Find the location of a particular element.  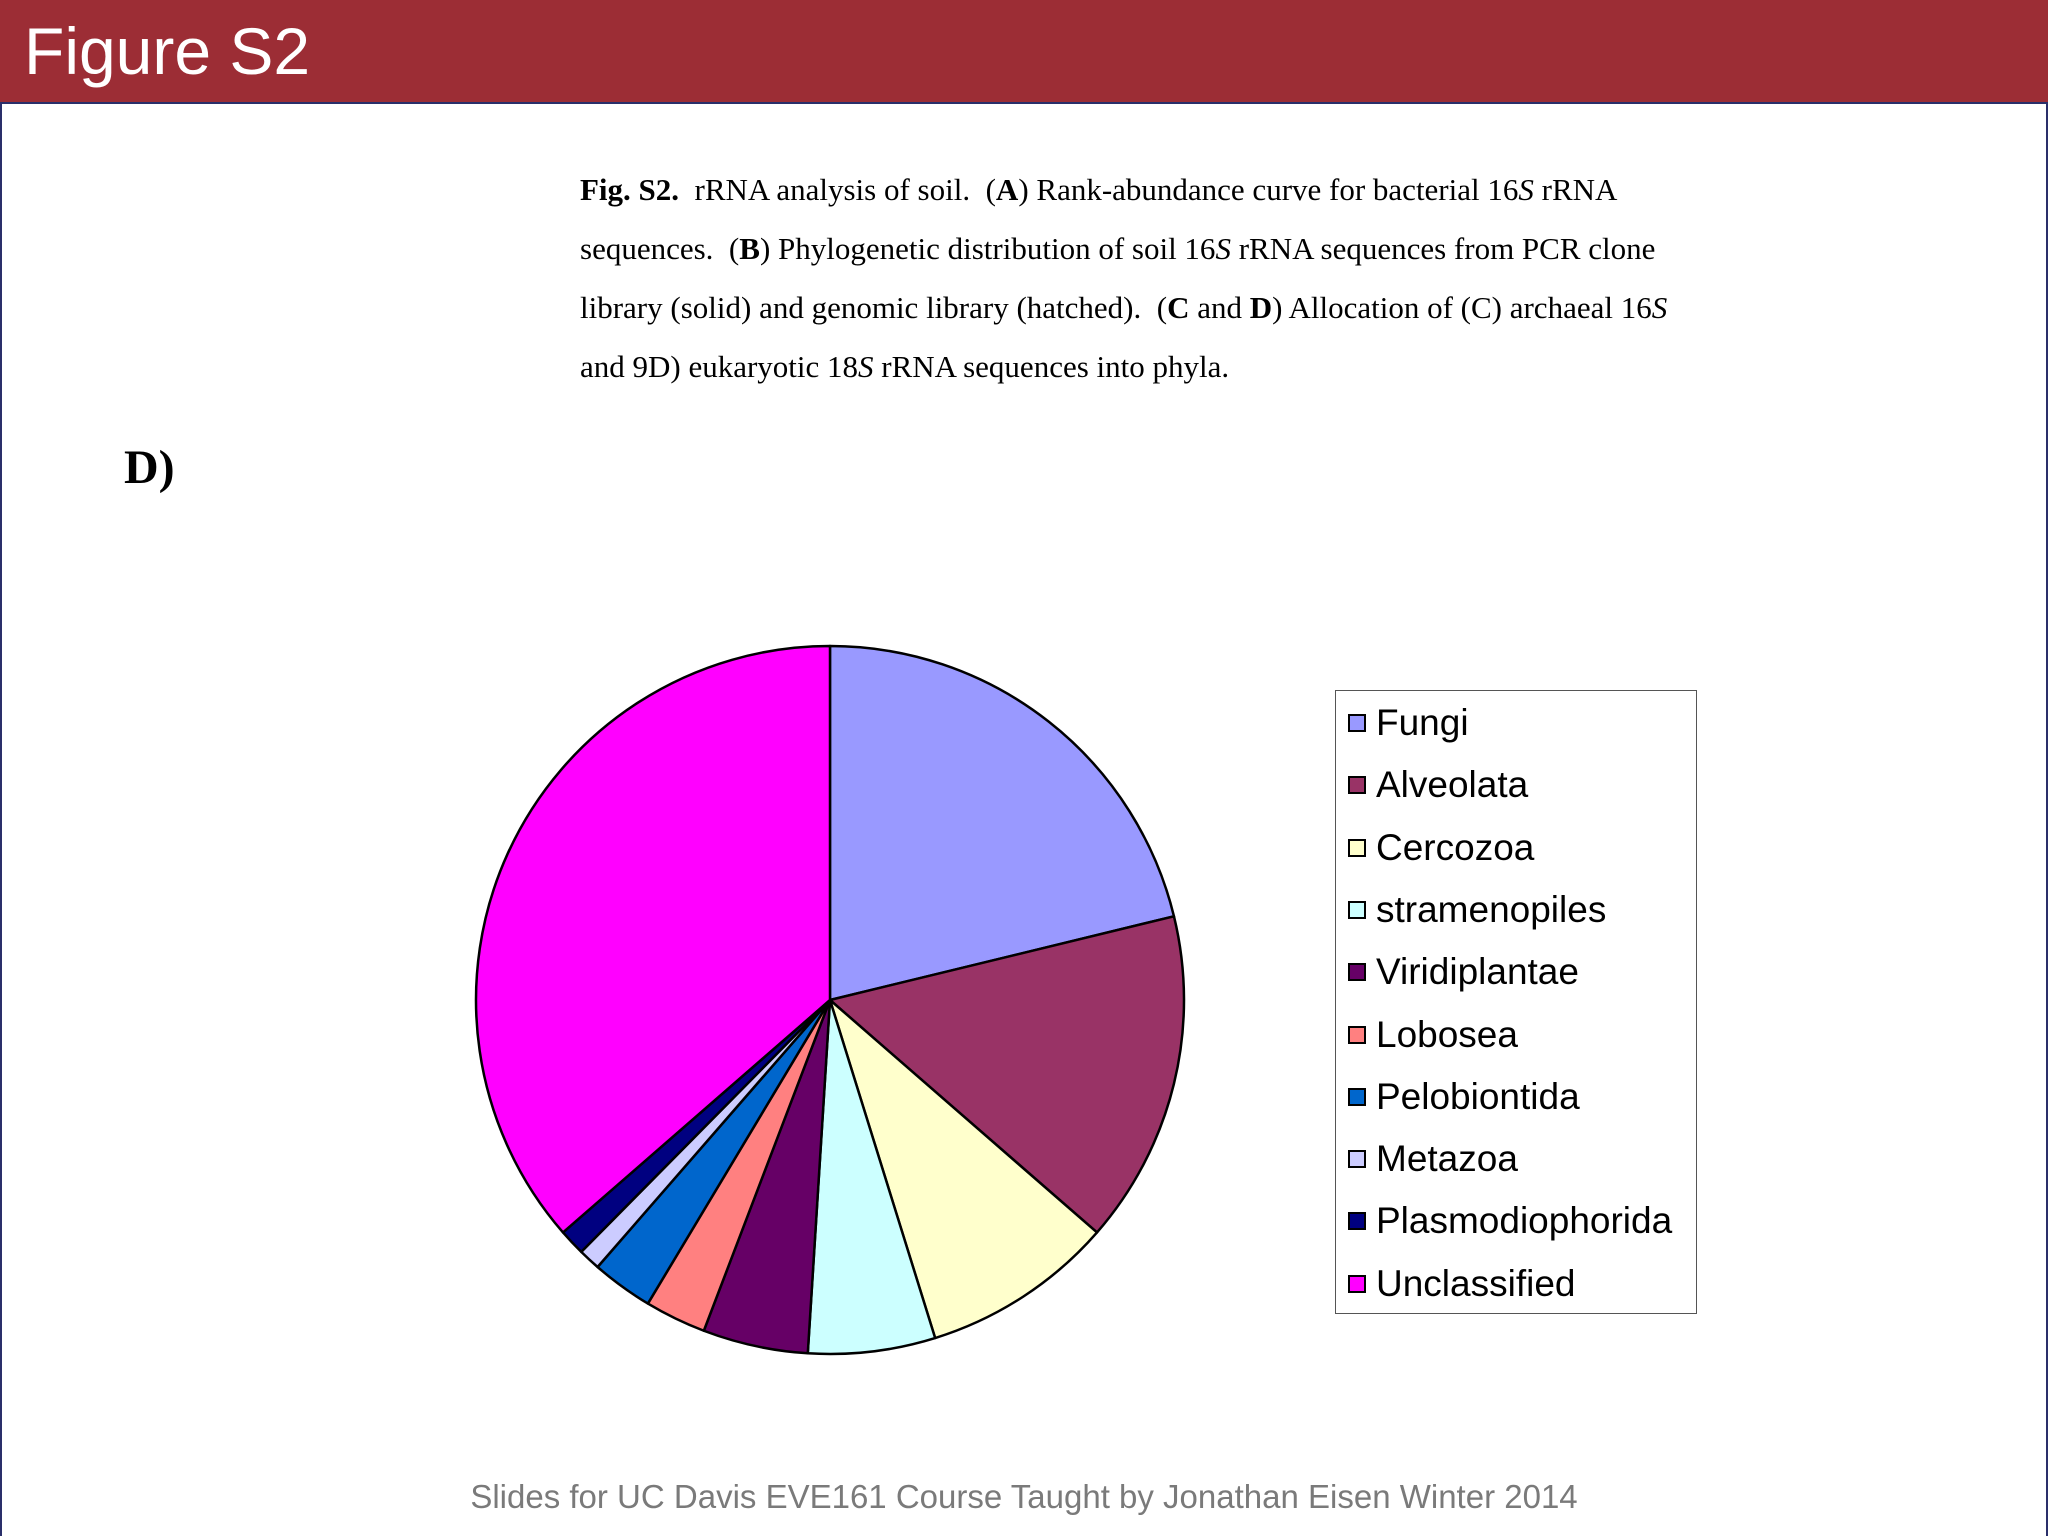

legend-item-metazoa: Metazoa is located at coordinates (1433, 1159).